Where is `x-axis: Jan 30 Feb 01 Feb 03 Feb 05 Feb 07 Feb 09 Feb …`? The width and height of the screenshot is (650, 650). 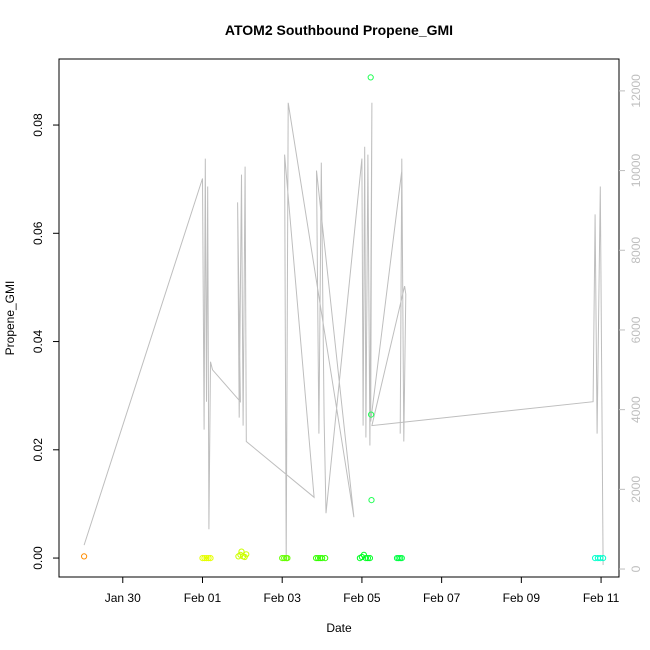 x-axis: Jan 30 Feb 01 Feb 03 Feb 05 Feb 07 Feb 09 Feb … is located at coordinates (362, 590).